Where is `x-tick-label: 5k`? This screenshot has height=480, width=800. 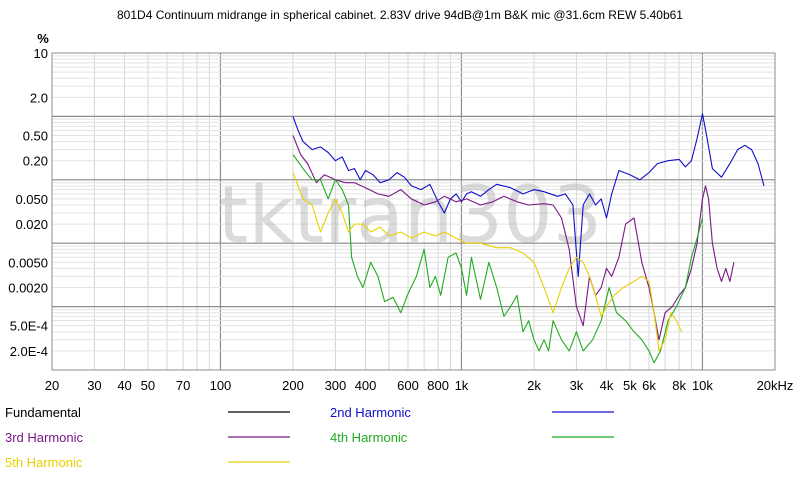 x-tick-label: 5k is located at coordinates (630, 385).